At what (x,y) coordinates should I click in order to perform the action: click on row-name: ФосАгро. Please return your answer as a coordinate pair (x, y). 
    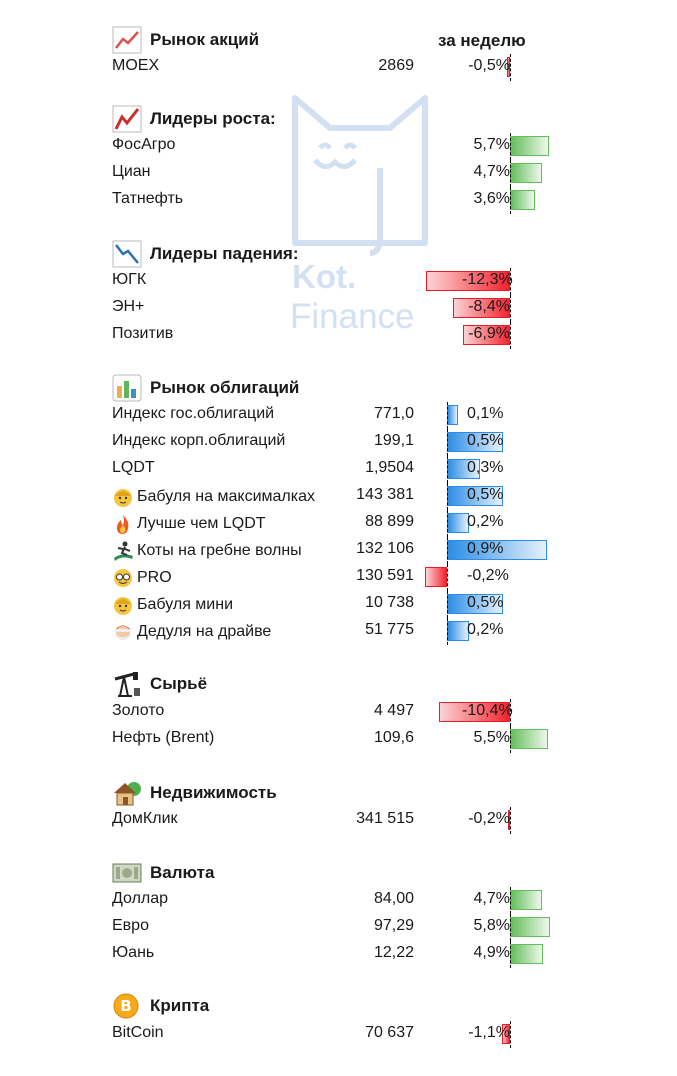
    Looking at the image, I should click on (143, 145).